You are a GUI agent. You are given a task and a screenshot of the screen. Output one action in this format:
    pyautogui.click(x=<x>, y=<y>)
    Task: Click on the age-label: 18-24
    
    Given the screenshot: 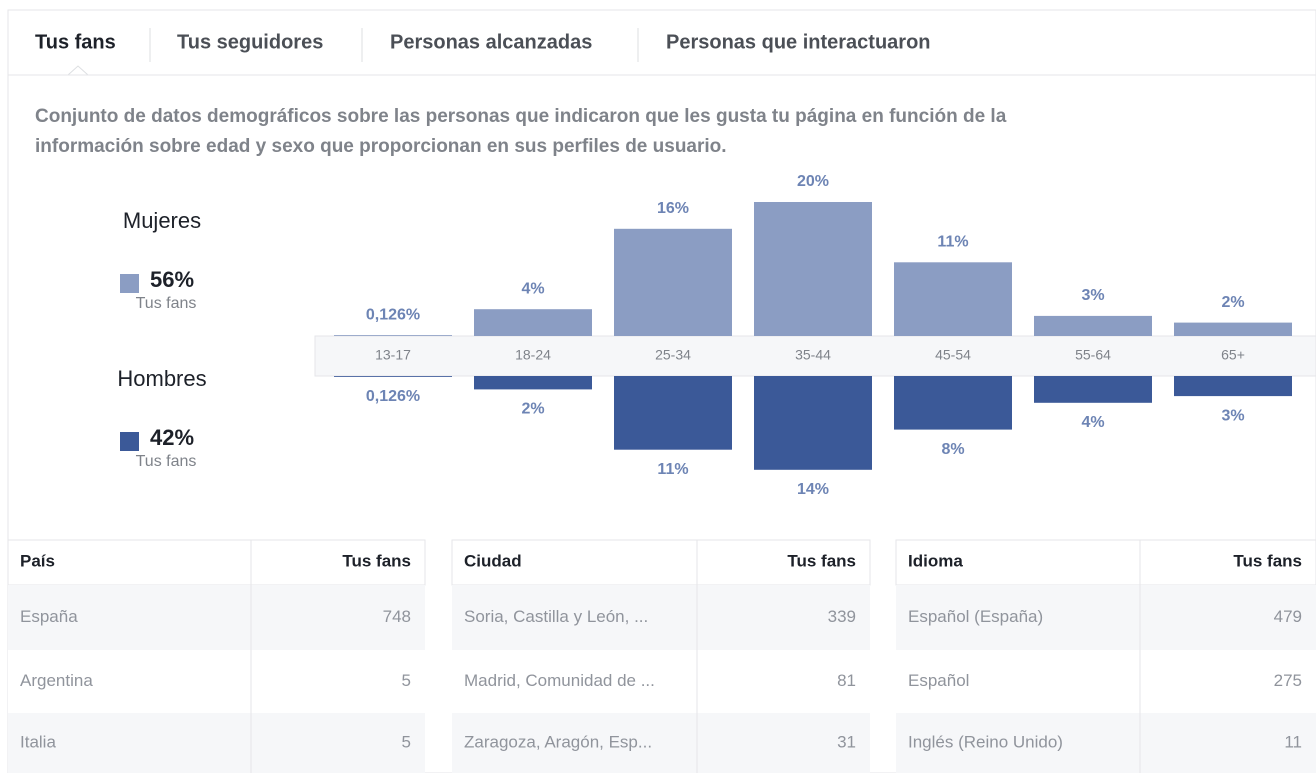 What is the action you would take?
    pyautogui.click(x=533, y=355)
    